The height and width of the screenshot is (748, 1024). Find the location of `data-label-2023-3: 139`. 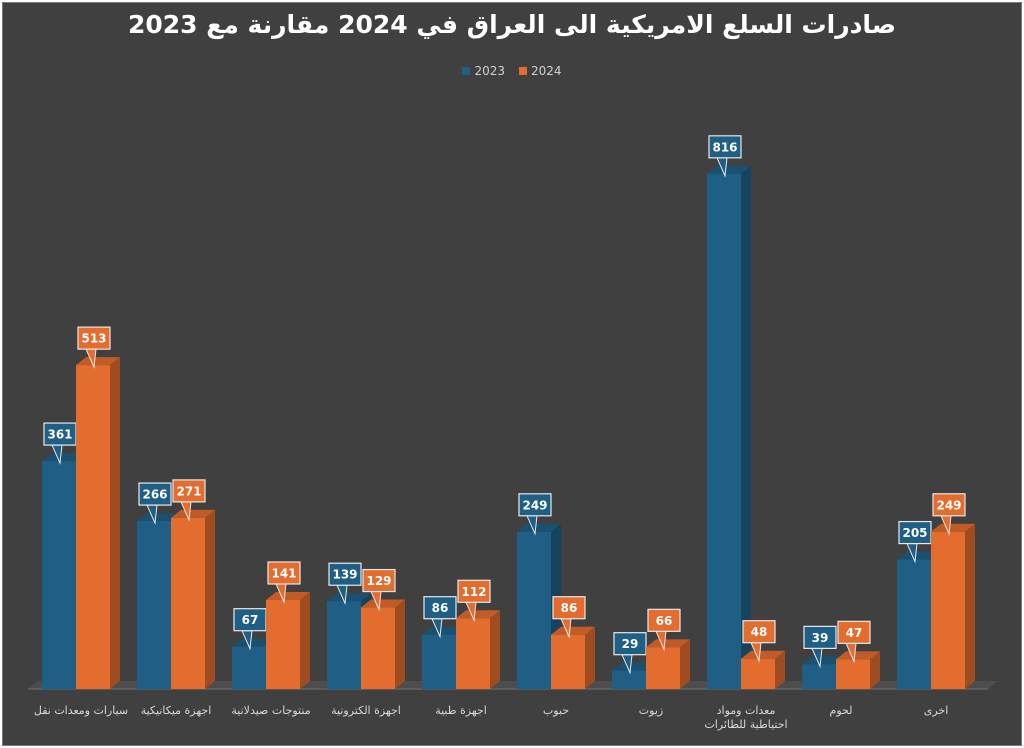

data-label-2023-3: 139 is located at coordinates (344, 575).